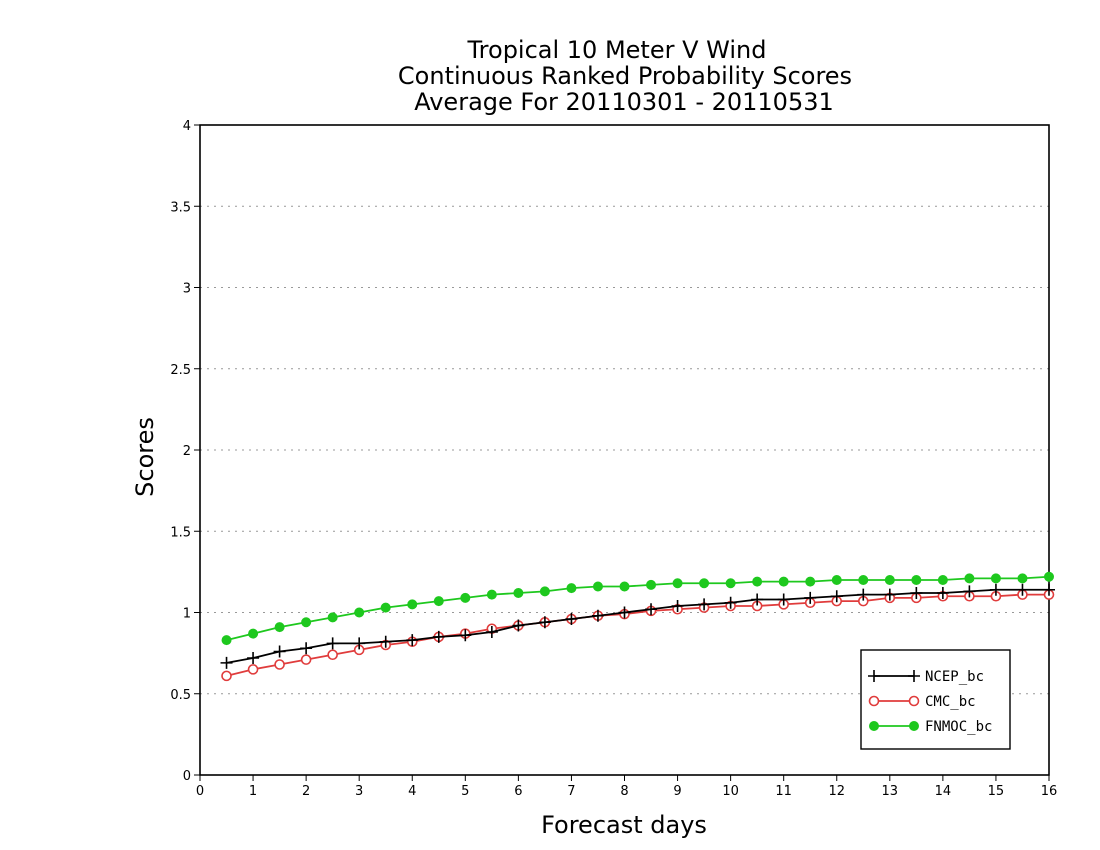 The height and width of the screenshot is (850, 1100). What do you see at coordinates (1049, 791) in the screenshot?
I see `x-tick-label: 16` at bounding box center [1049, 791].